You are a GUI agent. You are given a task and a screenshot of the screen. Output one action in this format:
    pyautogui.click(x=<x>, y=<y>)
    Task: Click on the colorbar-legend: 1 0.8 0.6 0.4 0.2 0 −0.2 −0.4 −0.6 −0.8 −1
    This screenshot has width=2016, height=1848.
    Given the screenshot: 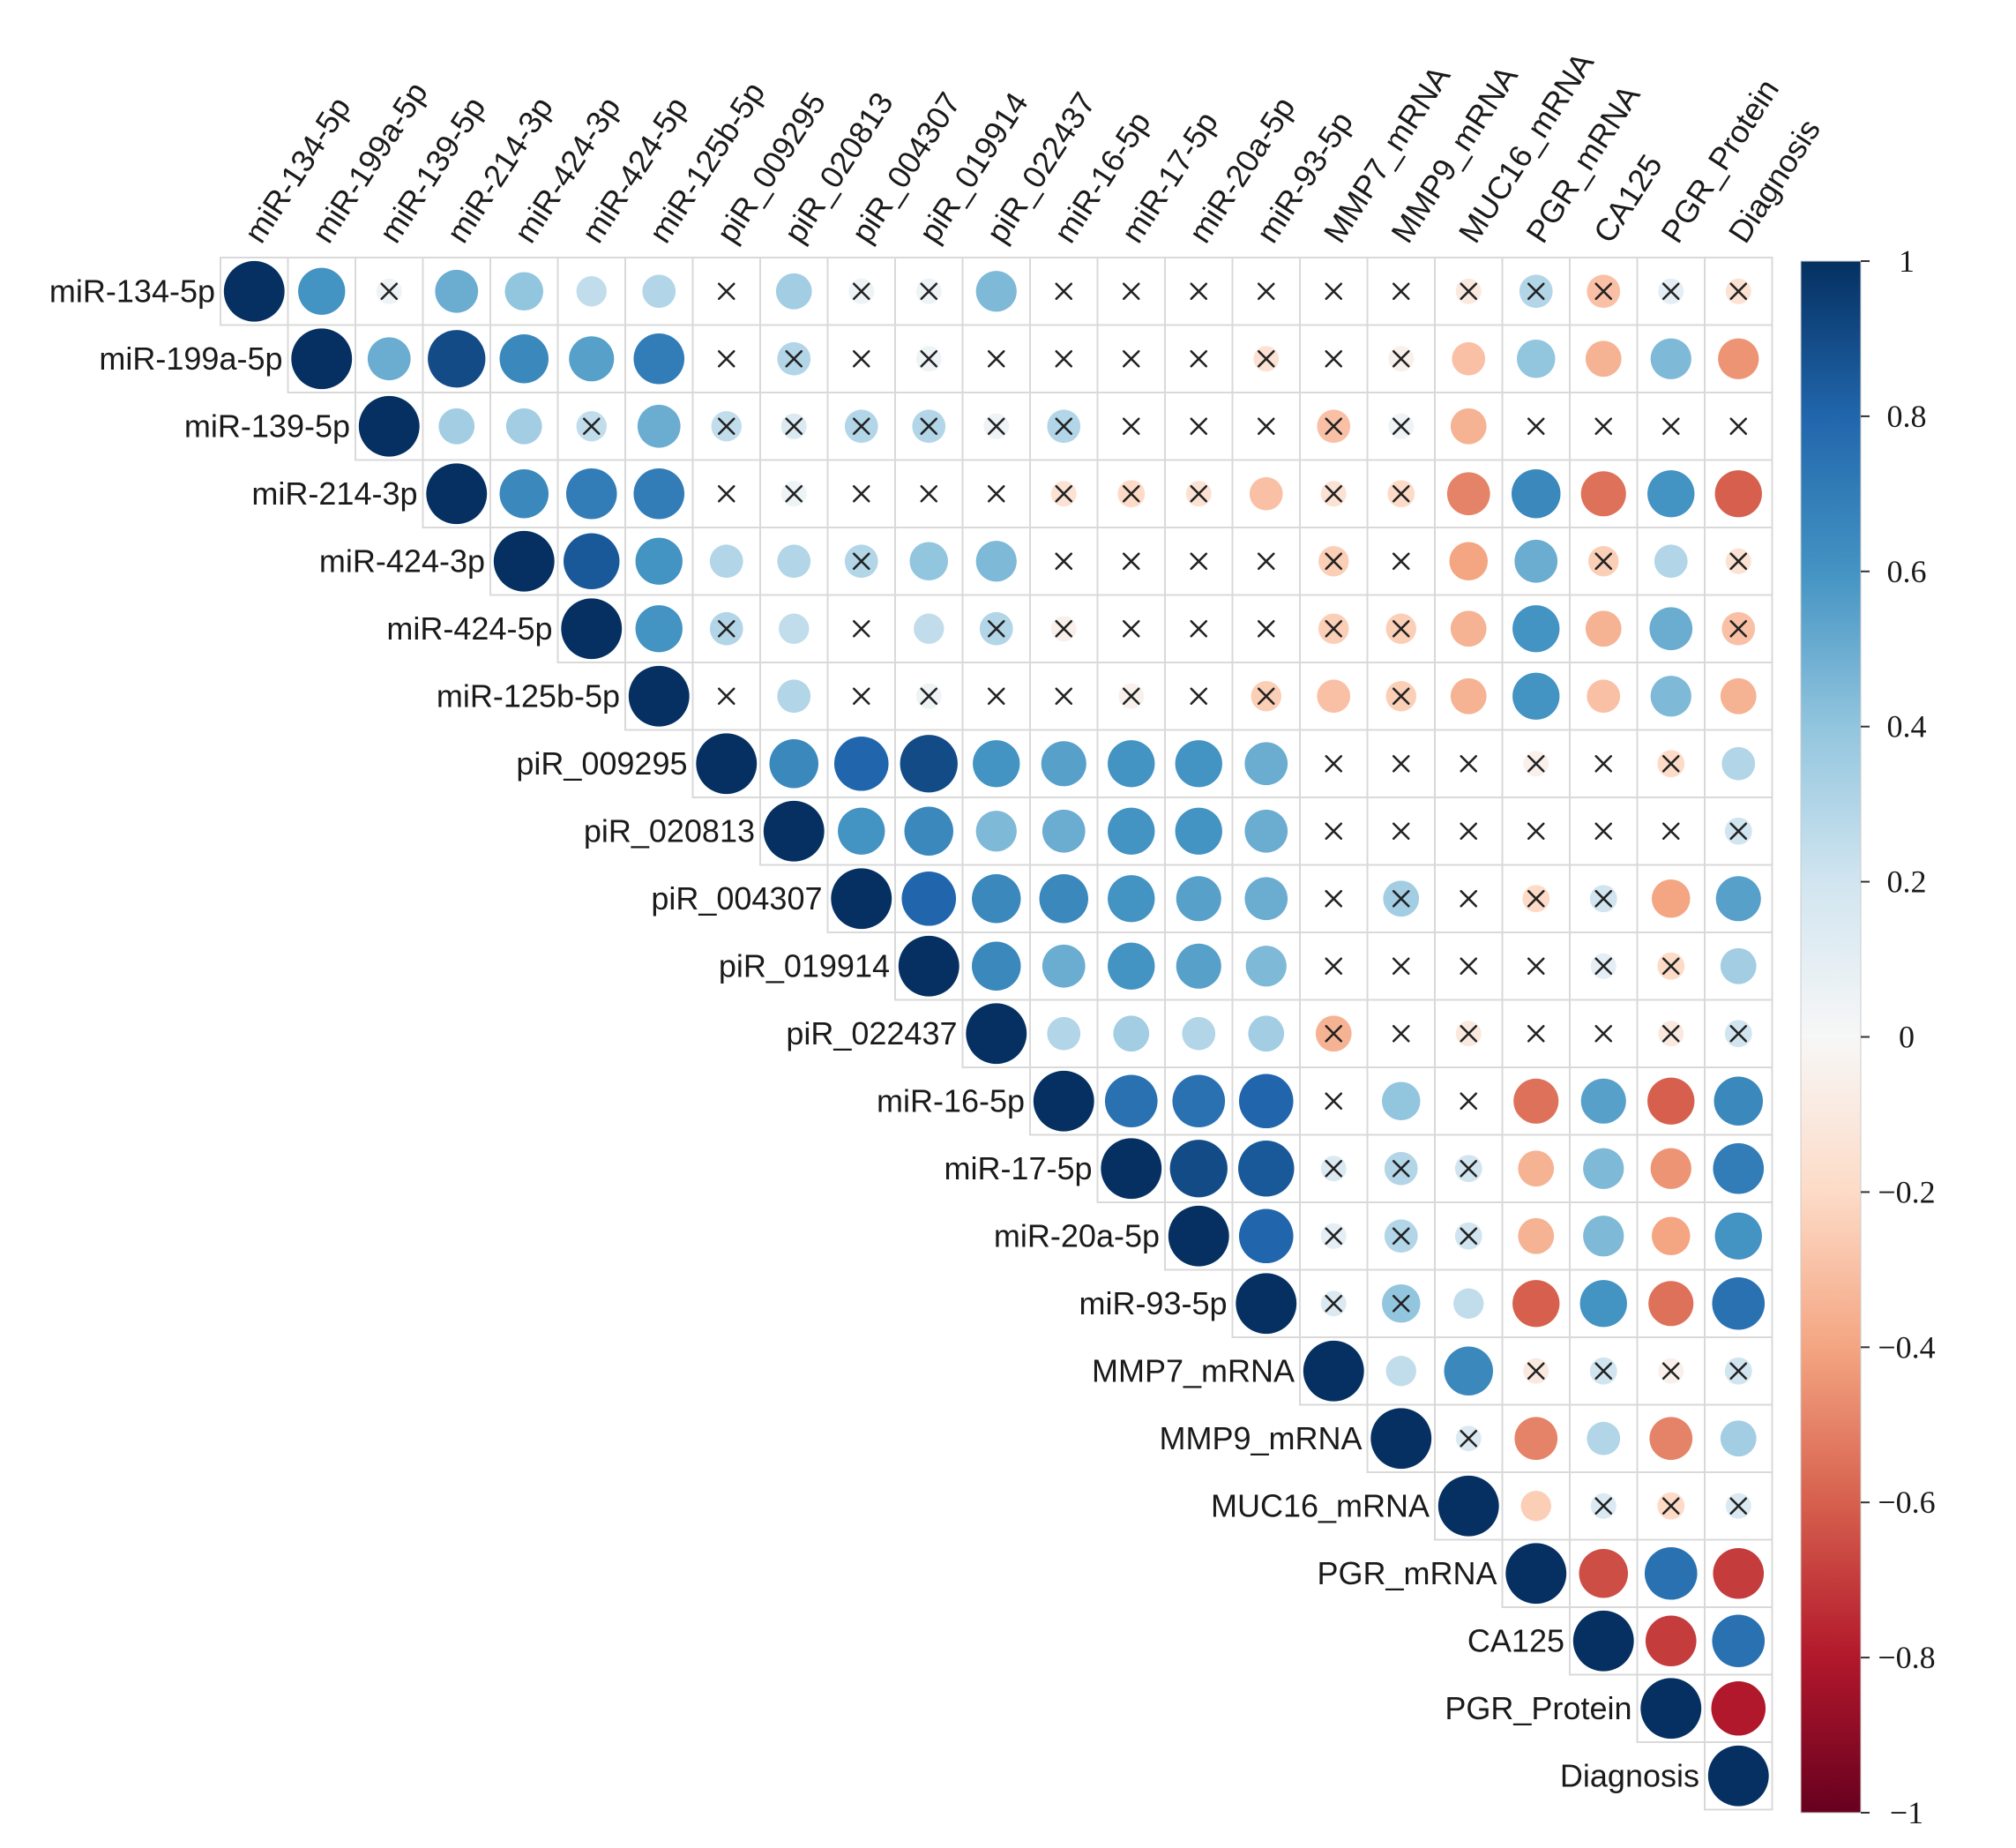 What is the action you would take?
    pyautogui.click(x=1868, y=1036)
    